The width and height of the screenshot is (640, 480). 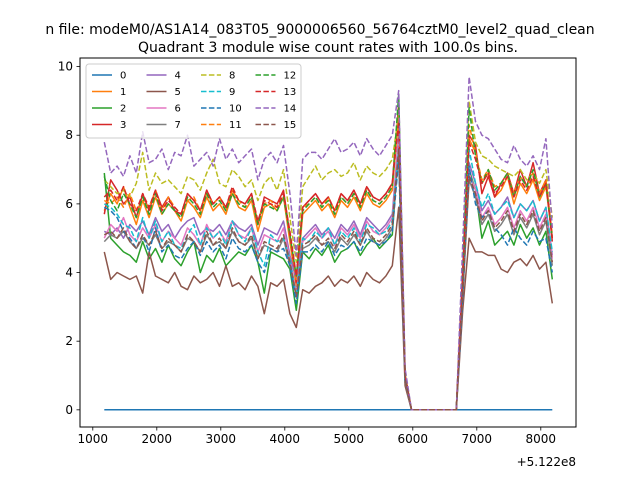 What do you see at coordinates (178, 125) in the screenshot?
I see `legend-label-7: 7` at bounding box center [178, 125].